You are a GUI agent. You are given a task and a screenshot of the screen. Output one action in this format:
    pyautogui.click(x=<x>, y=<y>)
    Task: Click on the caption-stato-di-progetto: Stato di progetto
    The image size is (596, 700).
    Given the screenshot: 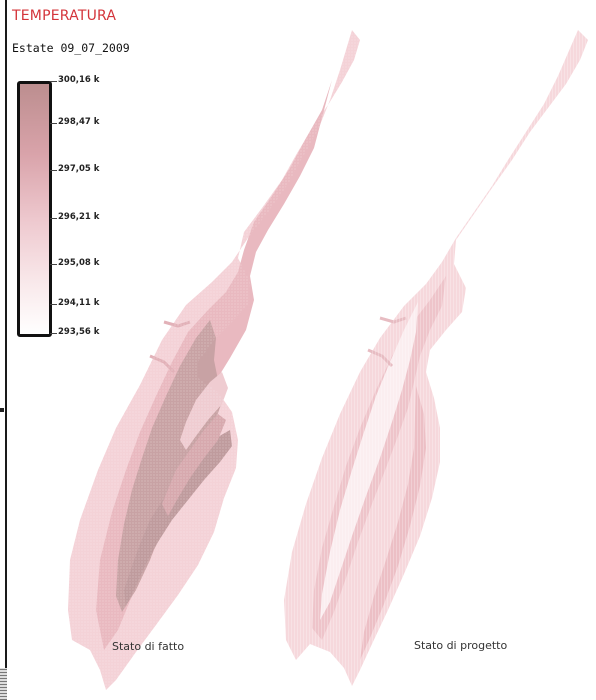 What is the action you would take?
    pyautogui.click(x=461, y=645)
    